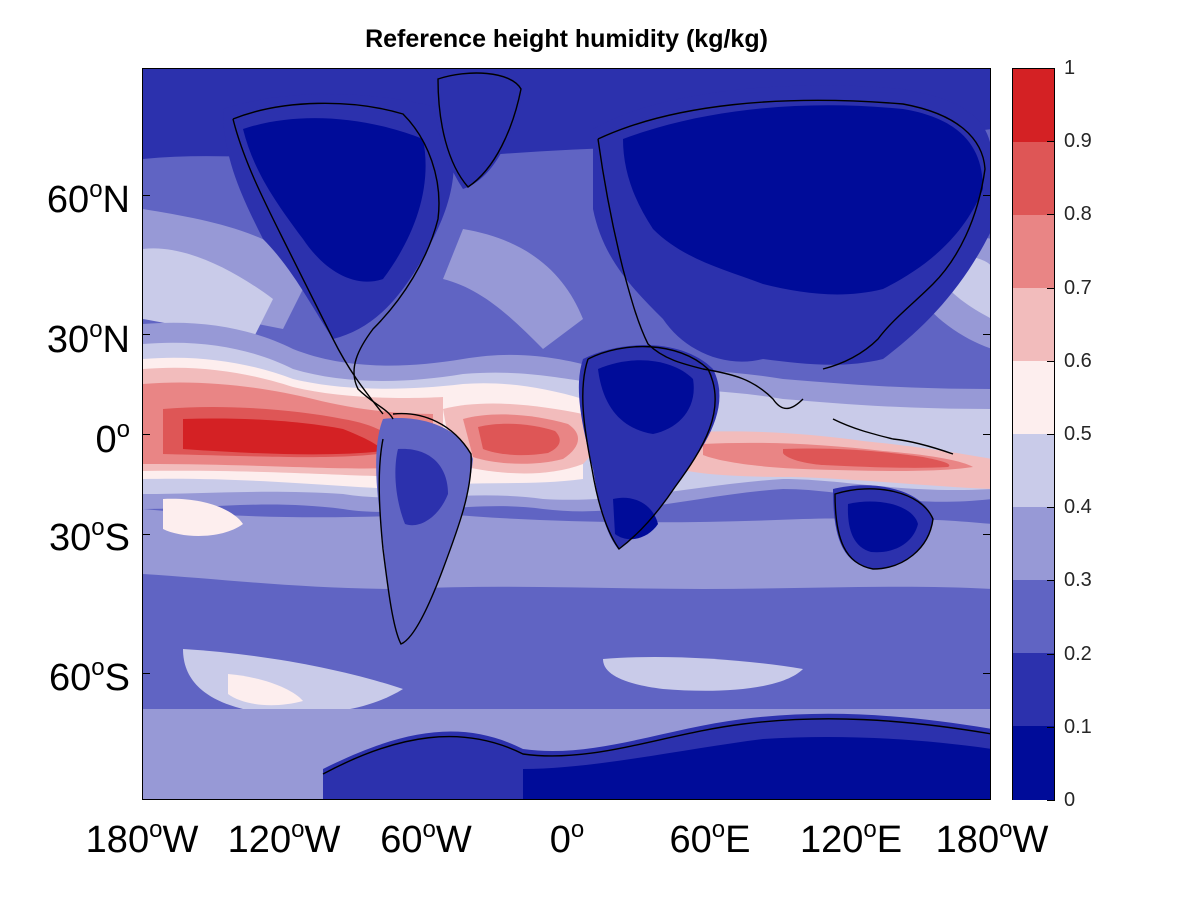 This screenshot has height=900, width=1200. I want to click on xtick-label-180w-right: 180oW, so click(992, 838).